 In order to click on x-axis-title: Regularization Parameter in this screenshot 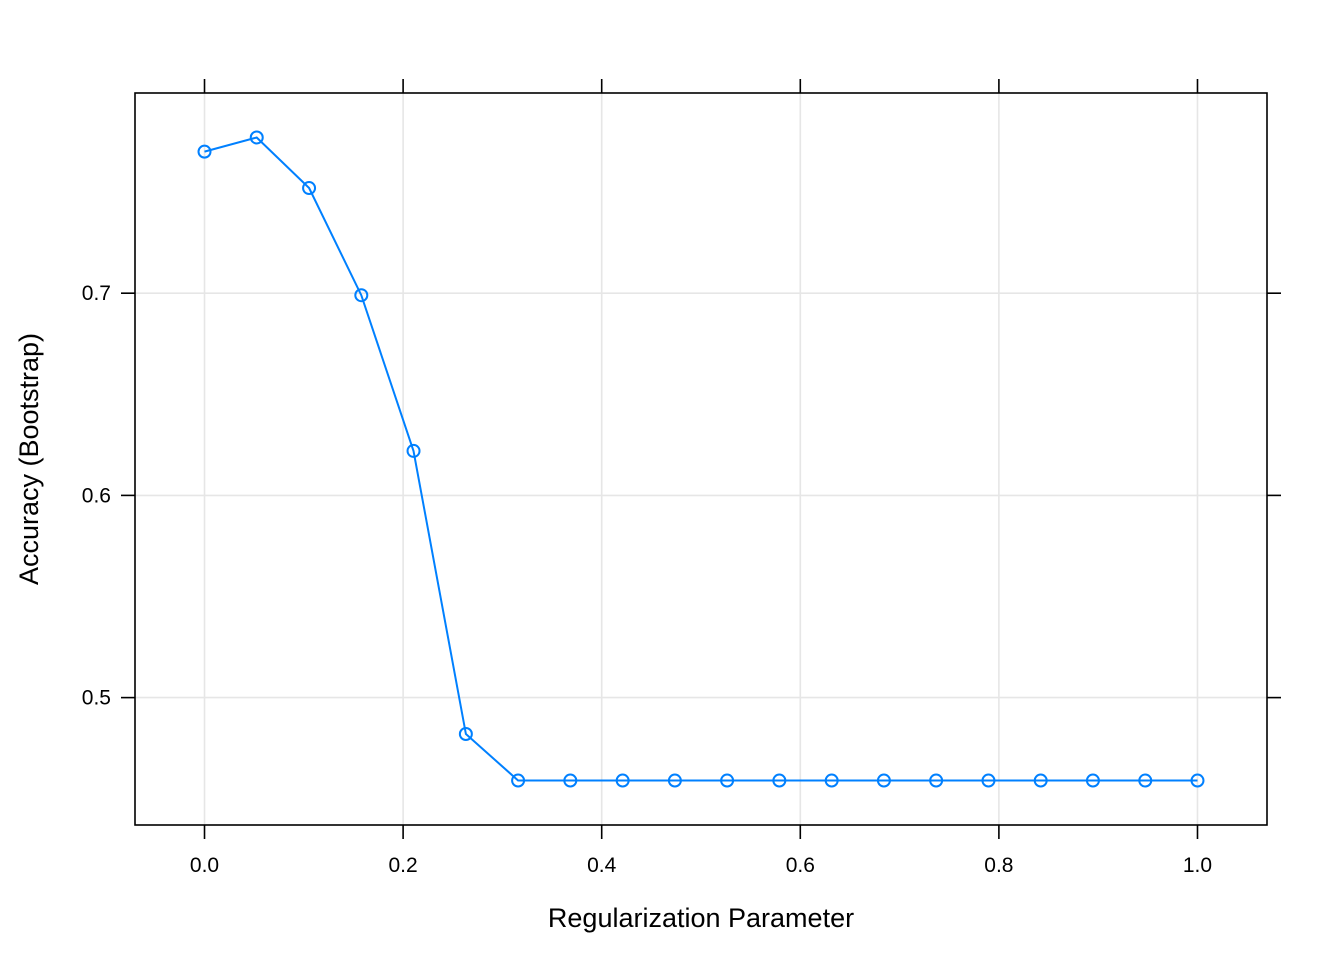, I will do `click(701, 918)`.